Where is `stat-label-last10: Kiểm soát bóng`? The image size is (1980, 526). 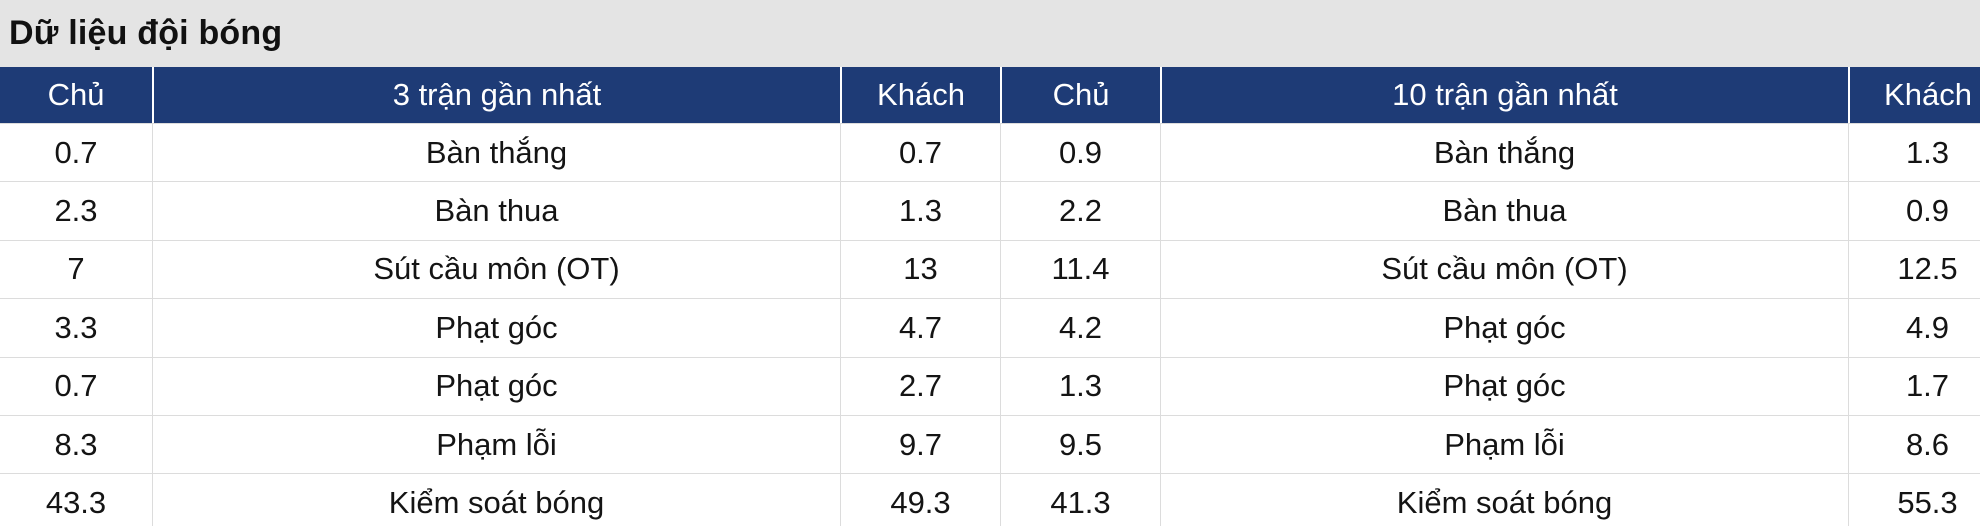 stat-label-last10: Kiểm soát bóng is located at coordinates (1504, 500).